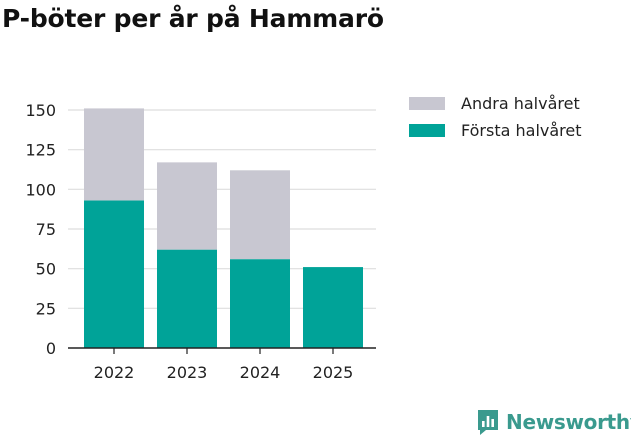 The height and width of the screenshot is (439, 631). What do you see at coordinates (40, 150) in the screenshot?
I see `y-tick-label-125: 125` at bounding box center [40, 150].